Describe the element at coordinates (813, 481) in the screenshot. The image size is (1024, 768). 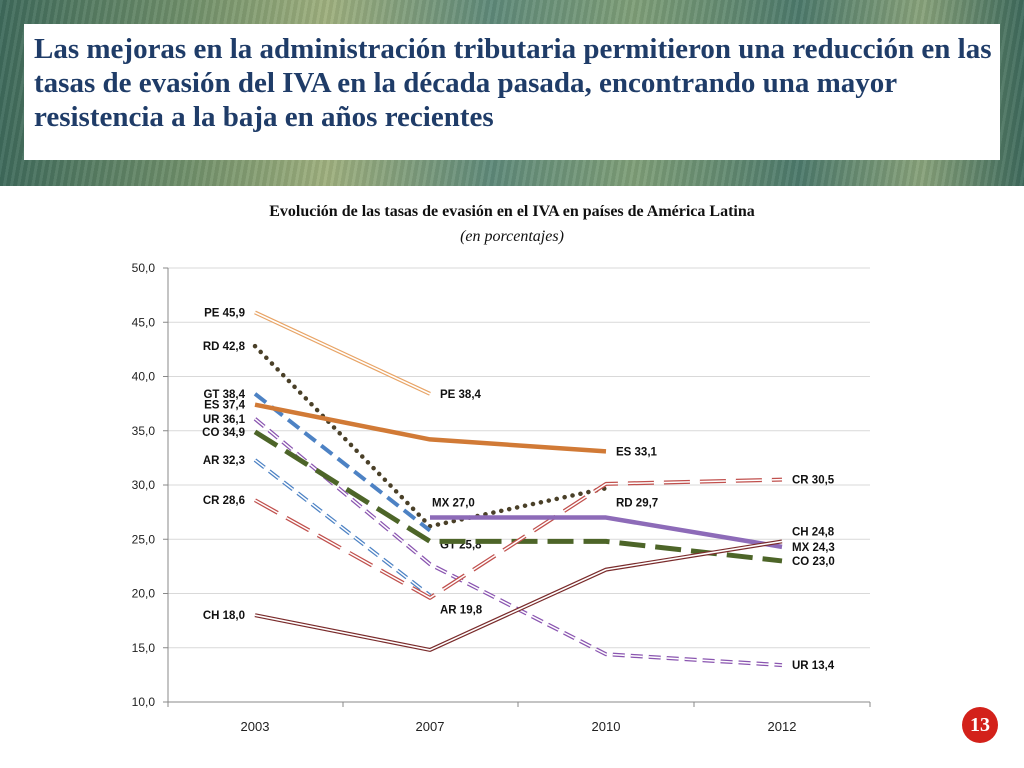
I see `data-label-cr: CR 30,5` at that location.